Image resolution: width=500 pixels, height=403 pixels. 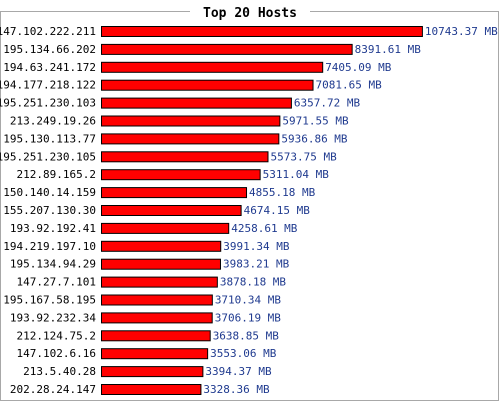 What do you see at coordinates (314, 138) in the screenshot?
I see `value-label: 5936.86 MB` at bounding box center [314, 138].